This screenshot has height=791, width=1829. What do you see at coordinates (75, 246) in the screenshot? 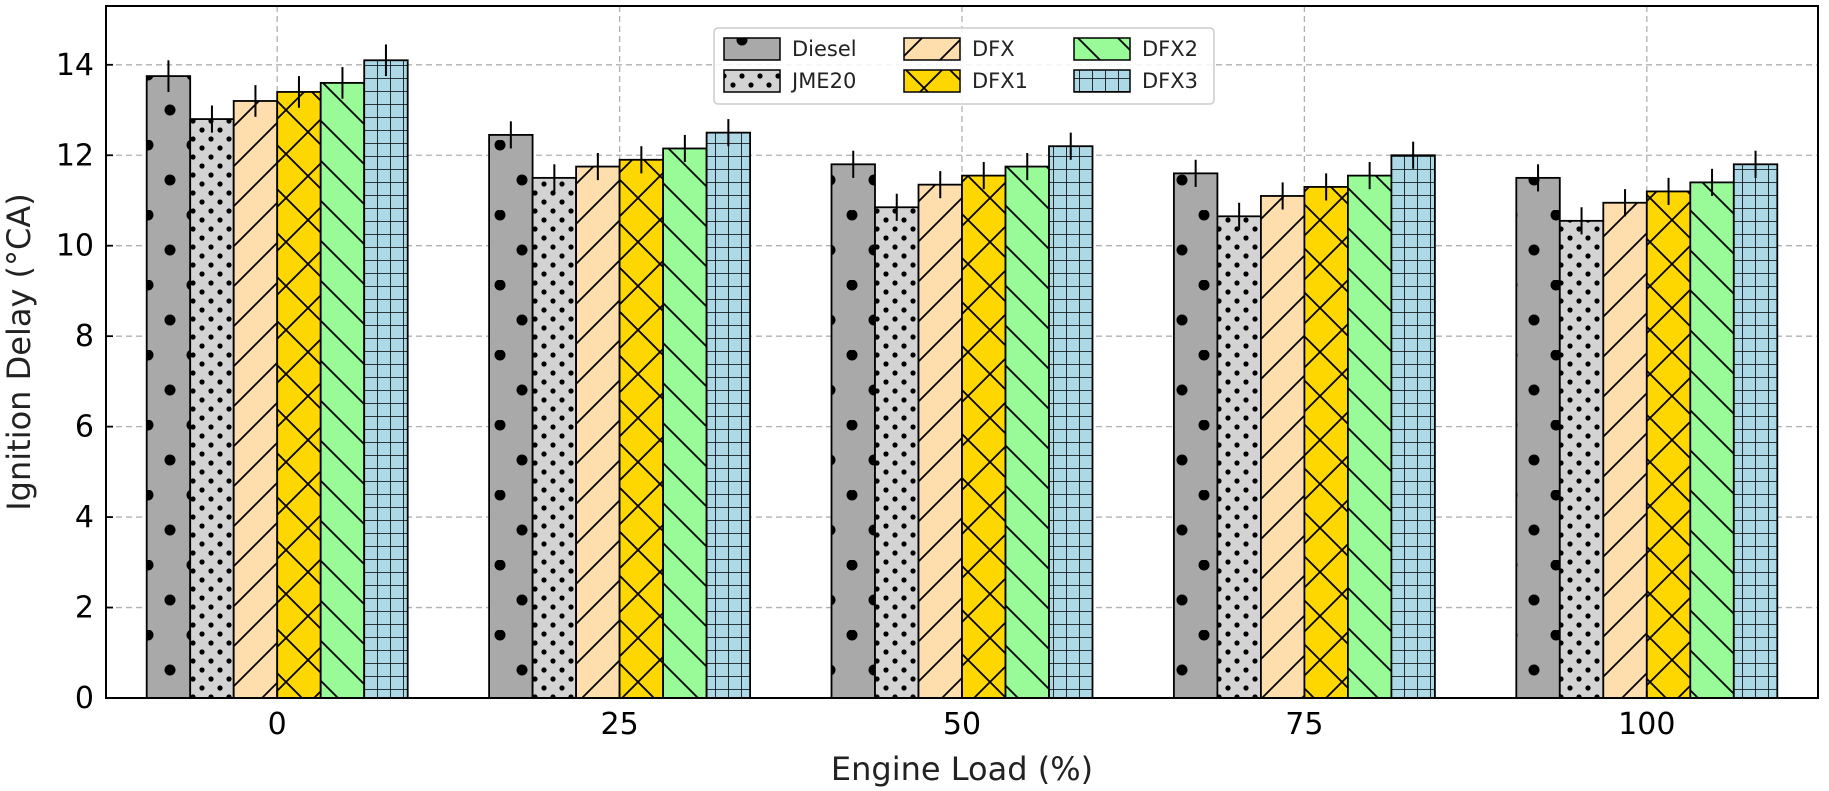
I see `y-tick-label: 10` at bounding box center [75, 246].